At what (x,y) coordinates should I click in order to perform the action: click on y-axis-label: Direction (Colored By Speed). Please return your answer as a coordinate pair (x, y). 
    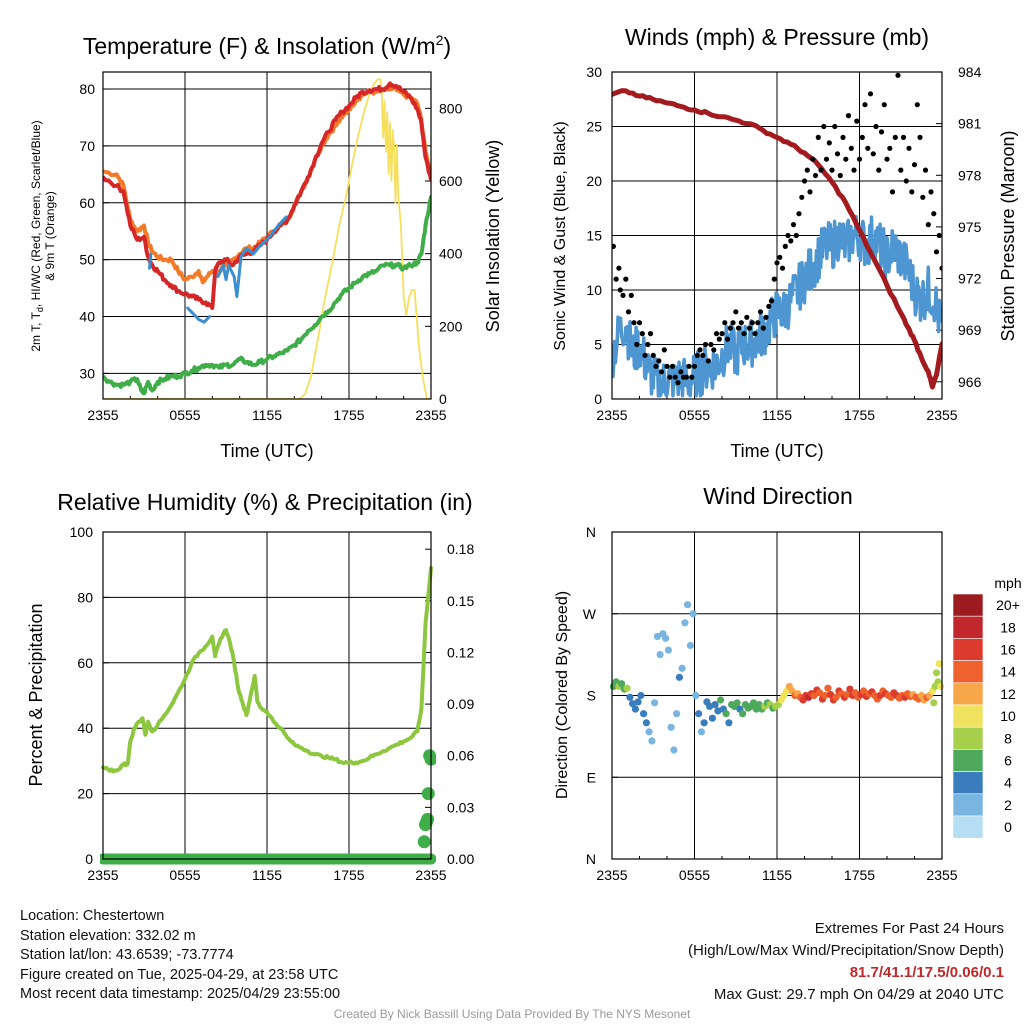
    Looking at the image, I should click on (562, 695).